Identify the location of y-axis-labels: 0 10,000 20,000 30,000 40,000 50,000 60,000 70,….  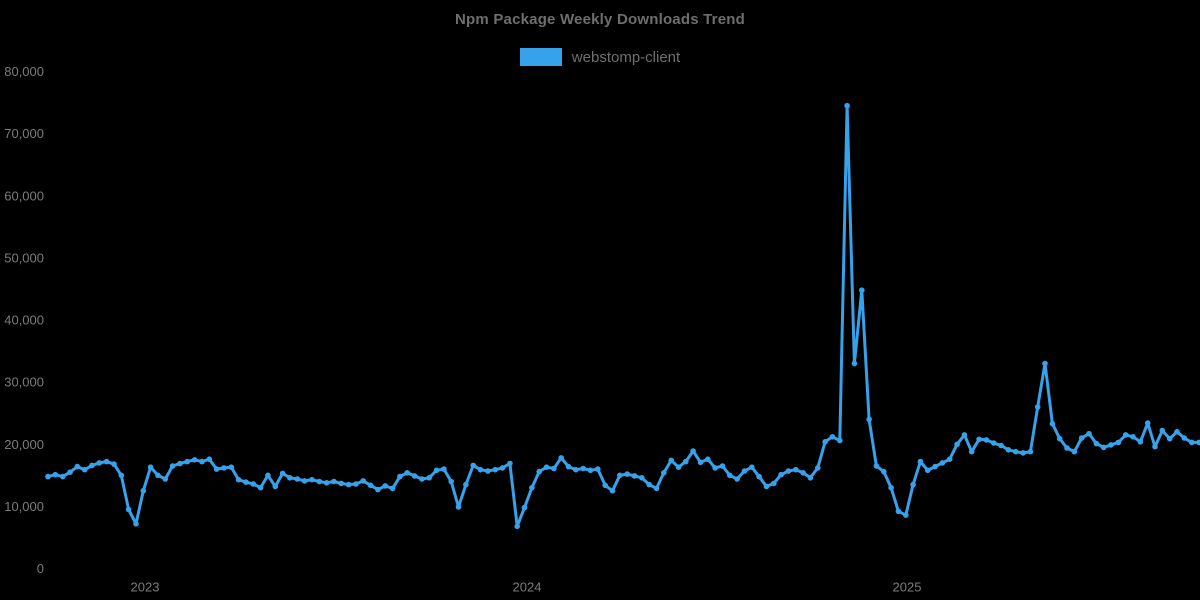
(24, 320).